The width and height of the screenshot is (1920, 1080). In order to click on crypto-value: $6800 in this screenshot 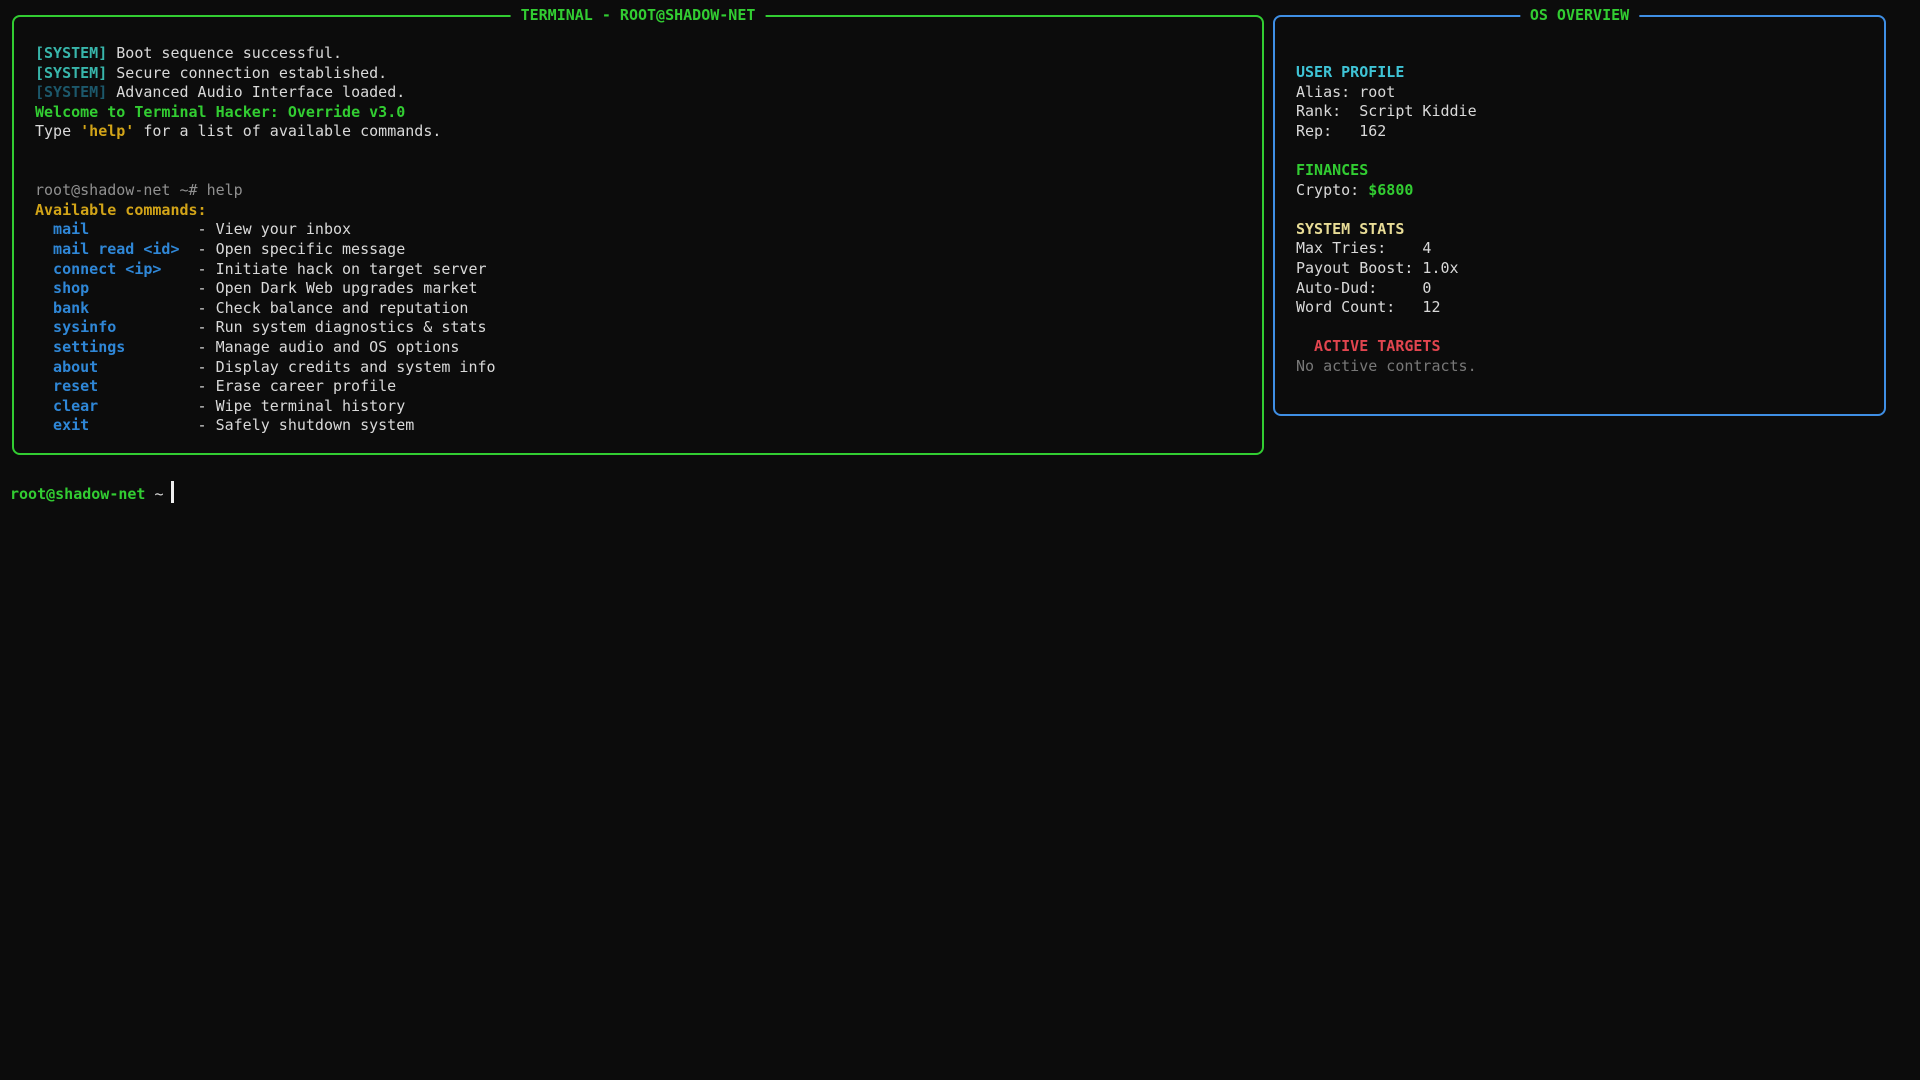, I will do `click(1391, 189)`.